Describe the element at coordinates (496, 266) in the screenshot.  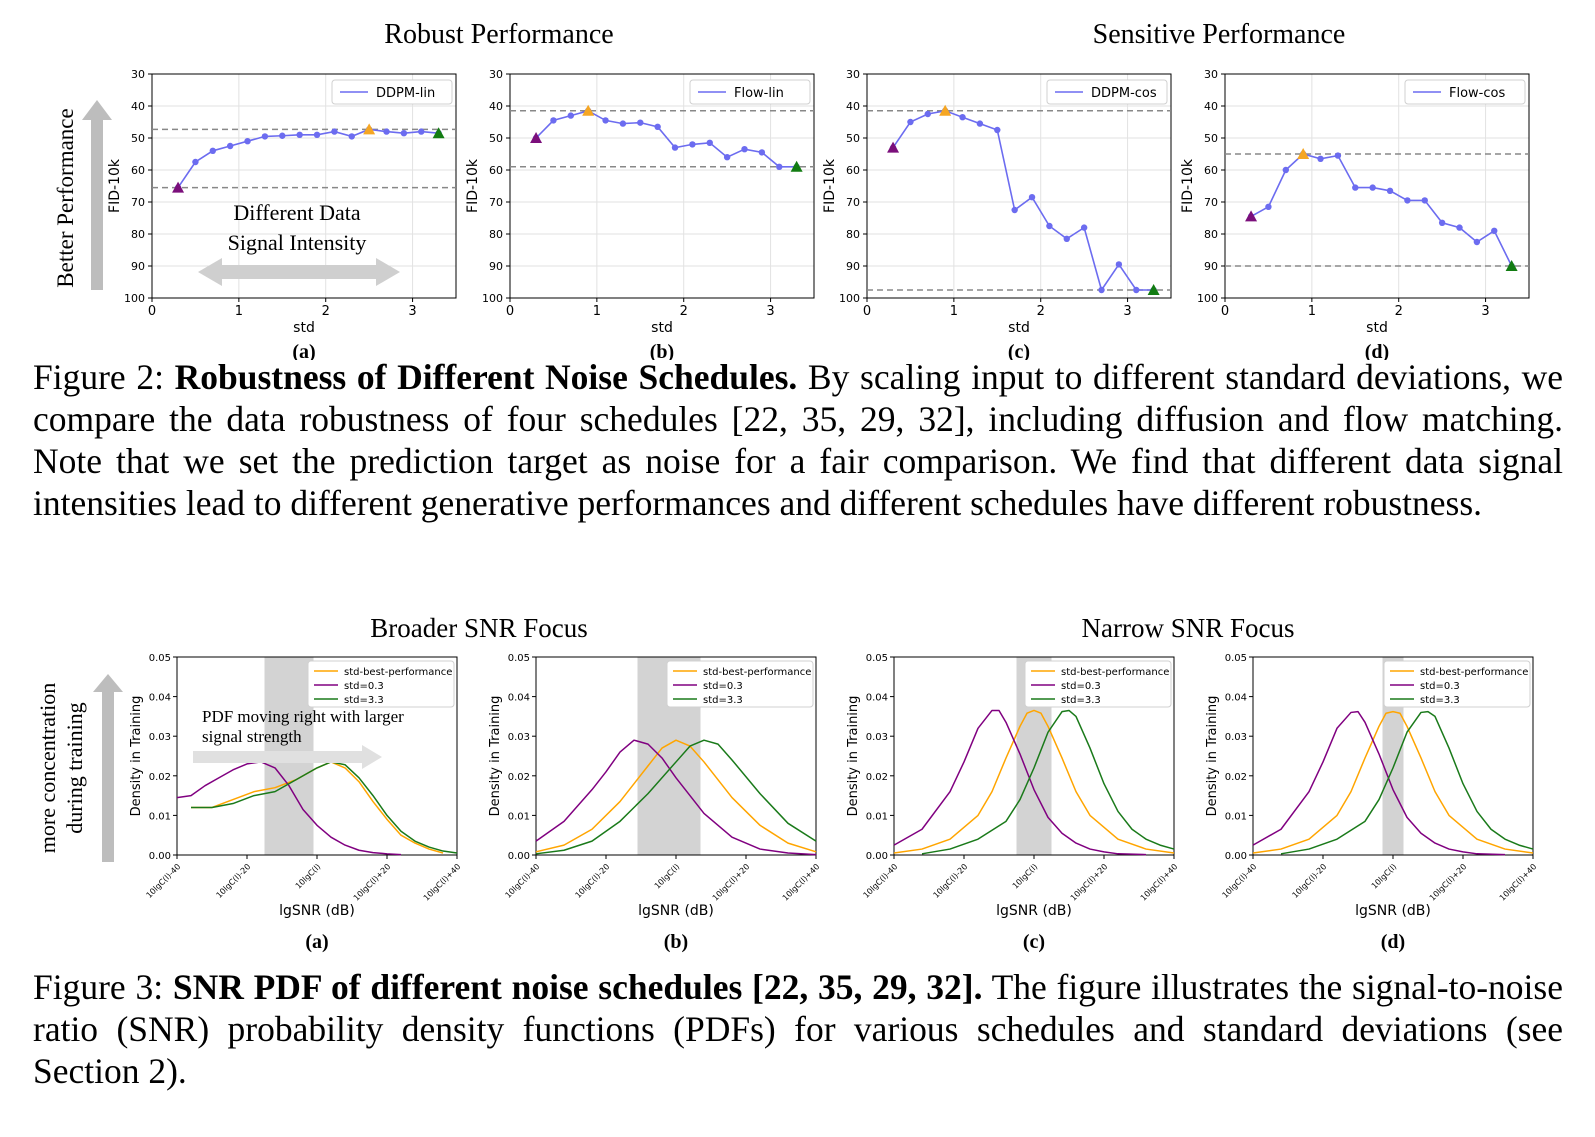
I see `y-tick-label: 90` at that location.